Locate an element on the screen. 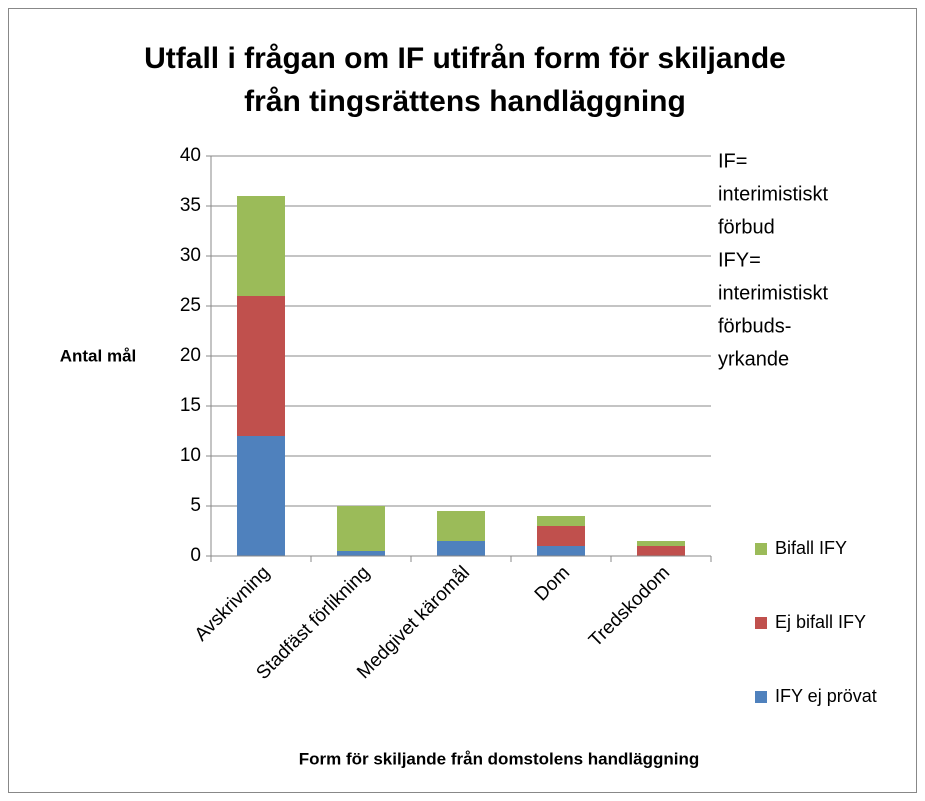  annotation: IF= is located at coordinates (732, 161).